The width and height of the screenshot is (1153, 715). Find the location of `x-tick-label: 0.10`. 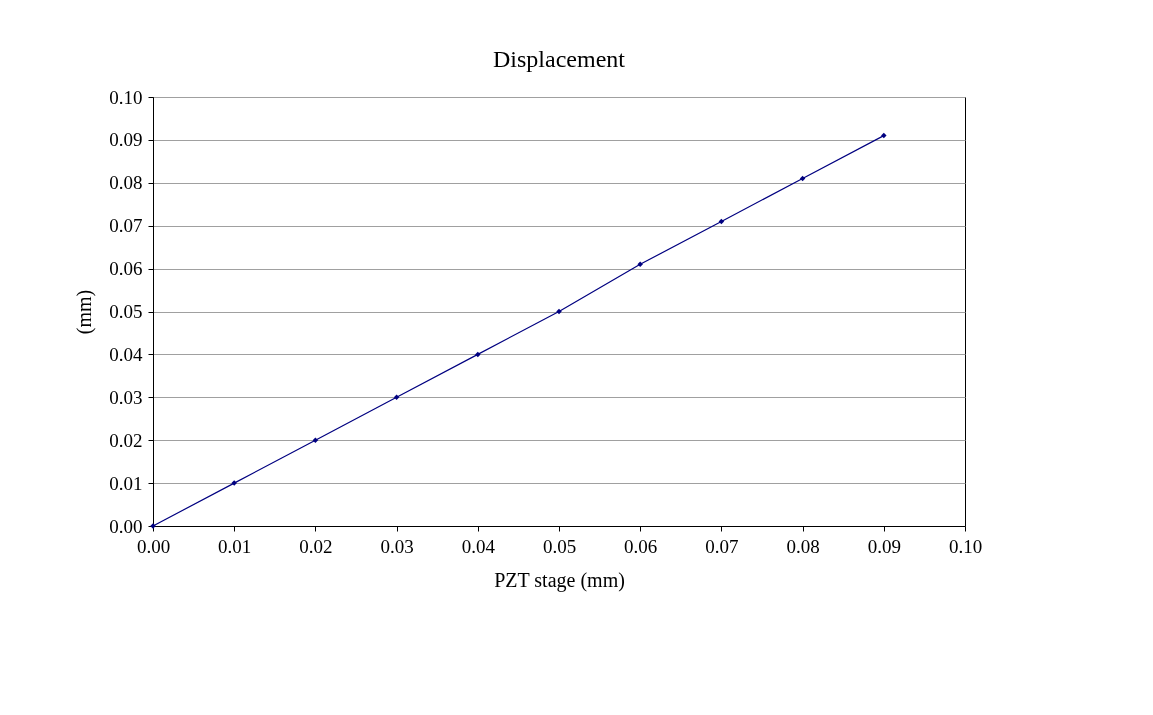

x-tick-label: 0.10 is located at coordinates (965, 546).